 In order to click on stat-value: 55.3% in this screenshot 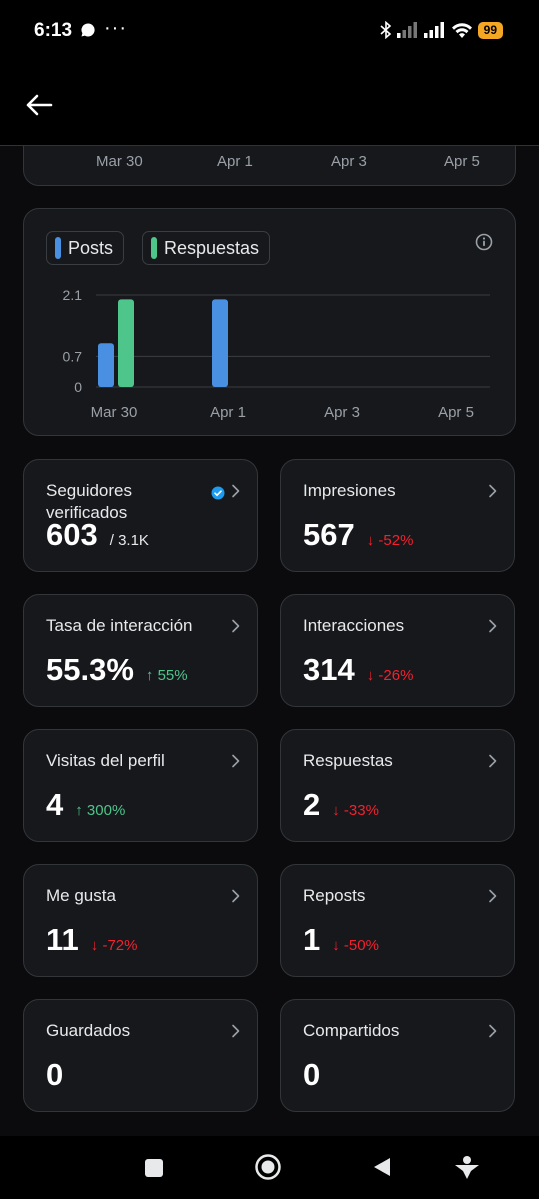, I will do `click(90, 669)`.